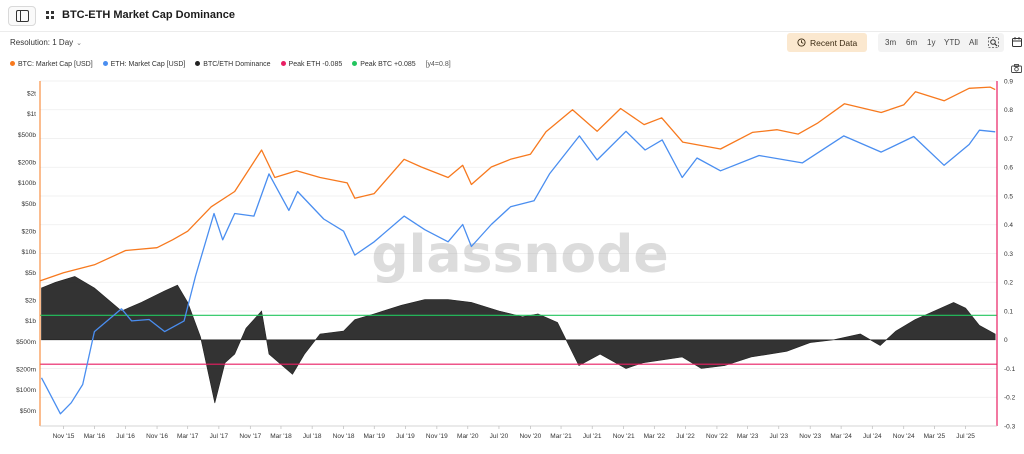 This screenshot has height=454, width=1024. I want to click on page-title: BTC-ETH Market Cap Dominance, so click(148, 15).